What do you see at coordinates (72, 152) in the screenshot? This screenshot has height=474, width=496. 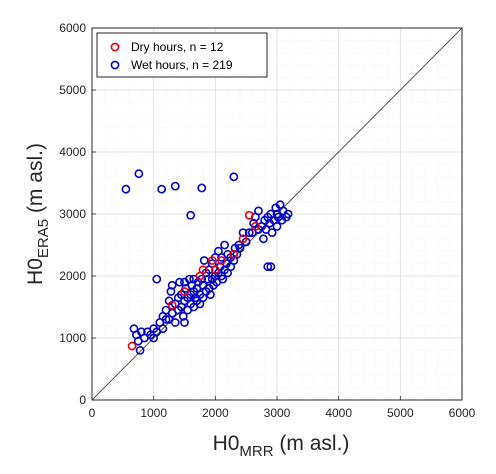 I see `y-tick-label: 4000` at bounding box center [72, 152].